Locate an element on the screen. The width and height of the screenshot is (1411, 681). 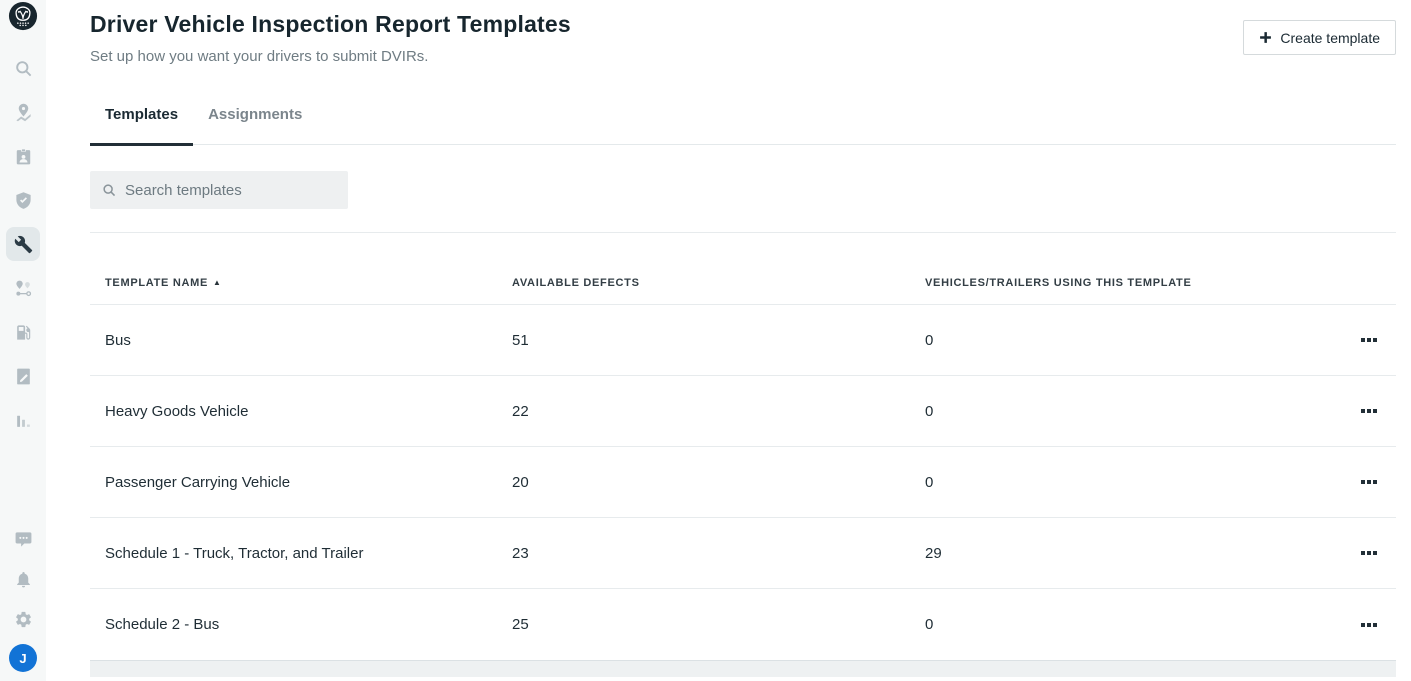
sidebar-item-notifications is located at coordinates (23, 579).